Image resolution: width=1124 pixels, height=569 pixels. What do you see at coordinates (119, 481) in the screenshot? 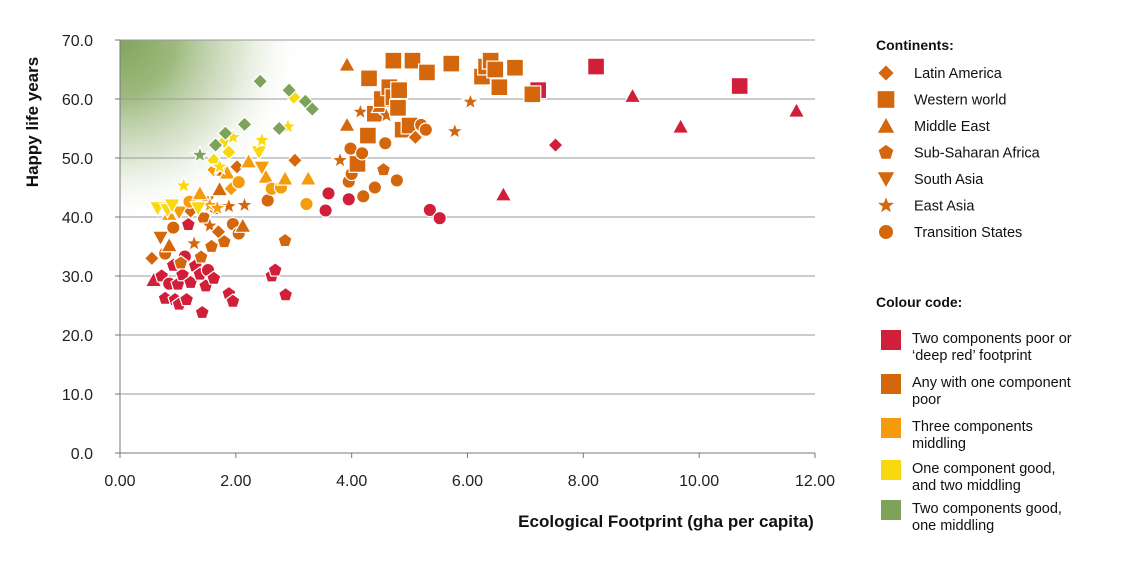
I see `x-tick-label: 0.00` at bounding box center [119, 481].